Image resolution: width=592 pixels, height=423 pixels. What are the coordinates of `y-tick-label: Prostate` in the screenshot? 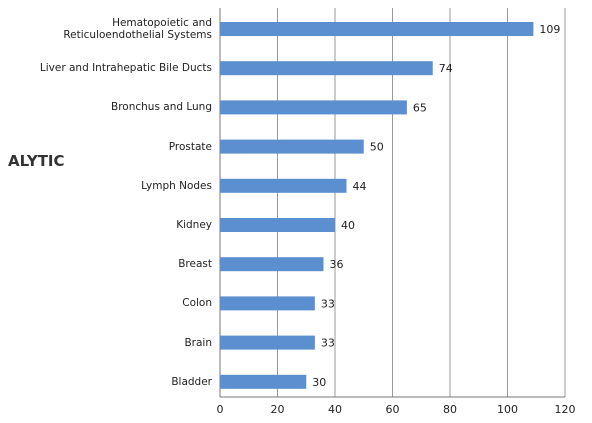 It's located at (190, 146).